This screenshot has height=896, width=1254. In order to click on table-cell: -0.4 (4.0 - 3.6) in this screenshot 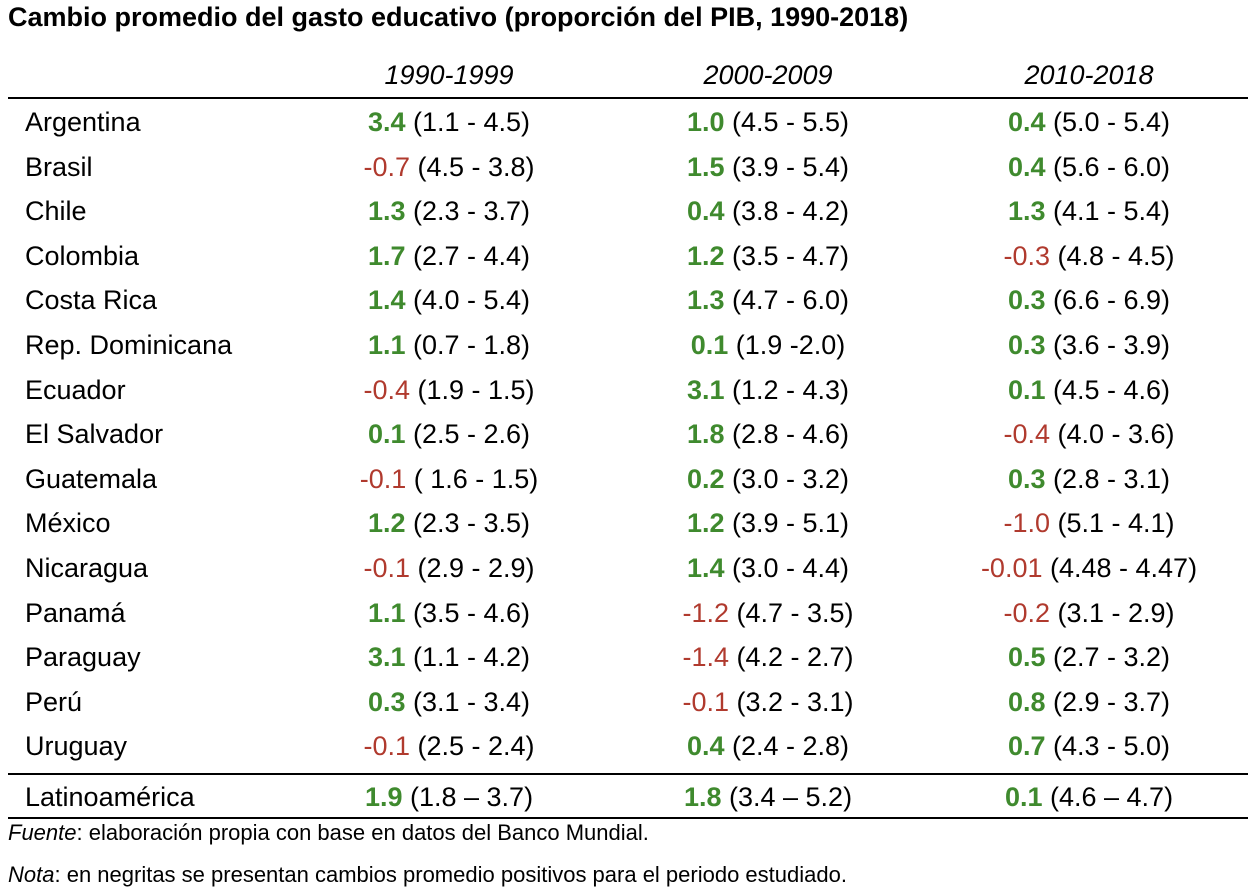, I will do `click(1088, 434)`.